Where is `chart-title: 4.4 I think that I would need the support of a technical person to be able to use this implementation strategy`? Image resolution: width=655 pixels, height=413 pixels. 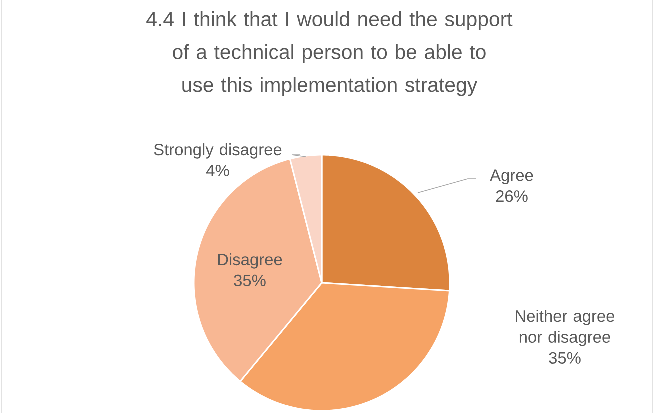 chart-title: 4.4 I think that I would need the support of a technical person to be able to use this implementation strategy is located at coordinates (329, 54).